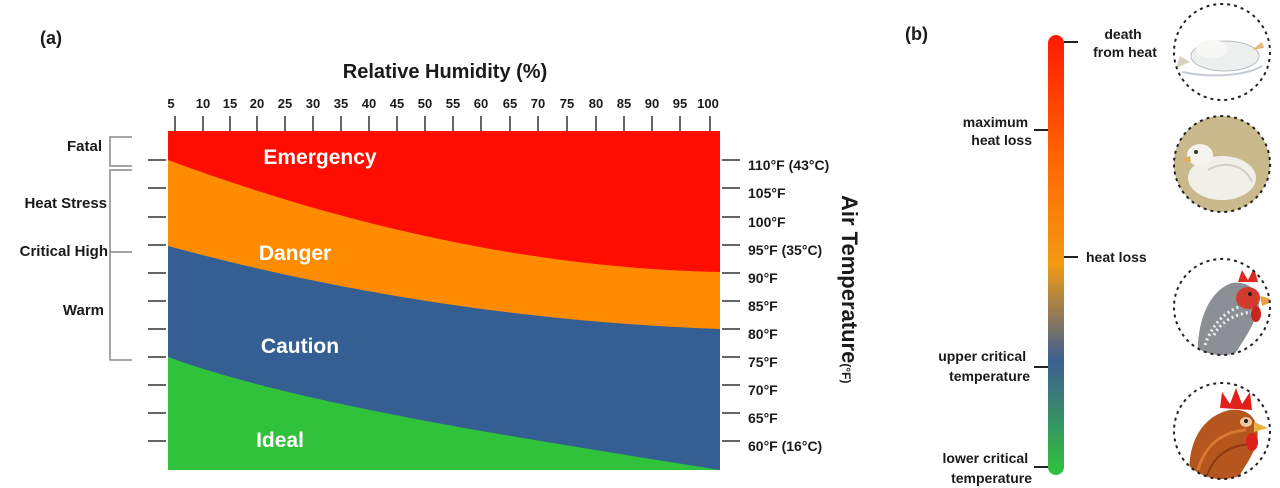  Describe the element at coordinates (997, 131) in the screenshot. I see `label-maximum-heat-loss: maximum heat loss` at that location.